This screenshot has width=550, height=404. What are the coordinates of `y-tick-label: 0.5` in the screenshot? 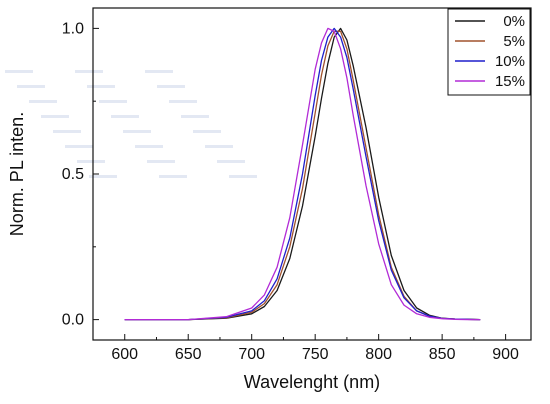 It's located at (73, 174).